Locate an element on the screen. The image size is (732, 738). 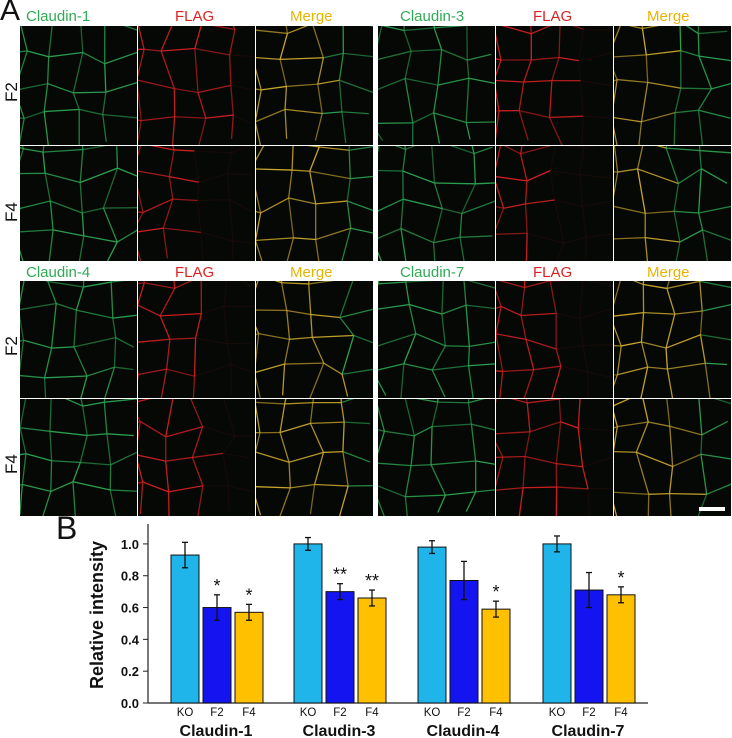
y-tick-label: 1.0 is located at coordinates (130, 544).